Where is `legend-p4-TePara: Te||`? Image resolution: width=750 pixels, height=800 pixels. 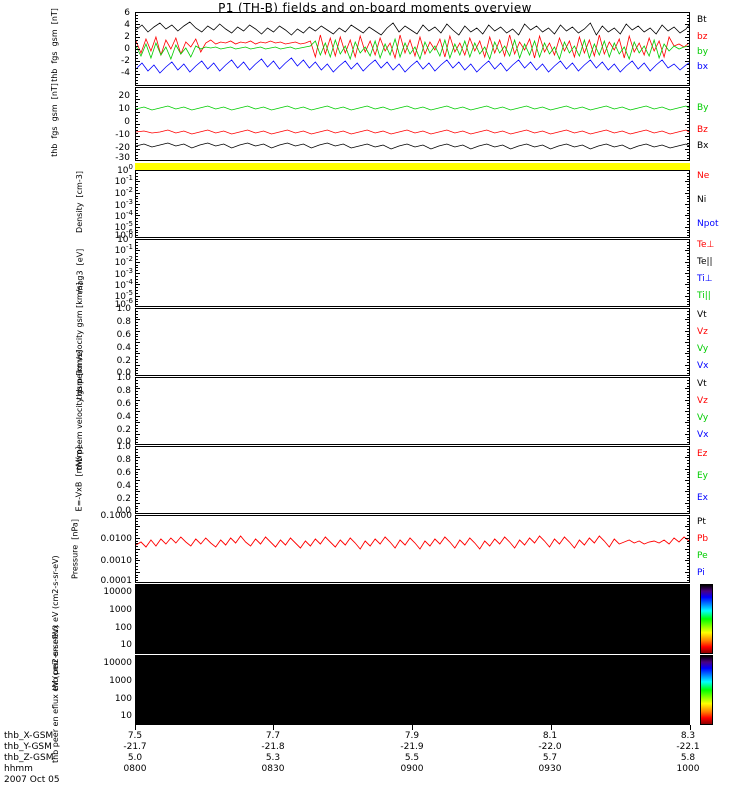 legend-p4-TePara: Te|| is located at coordinates (705, 262).